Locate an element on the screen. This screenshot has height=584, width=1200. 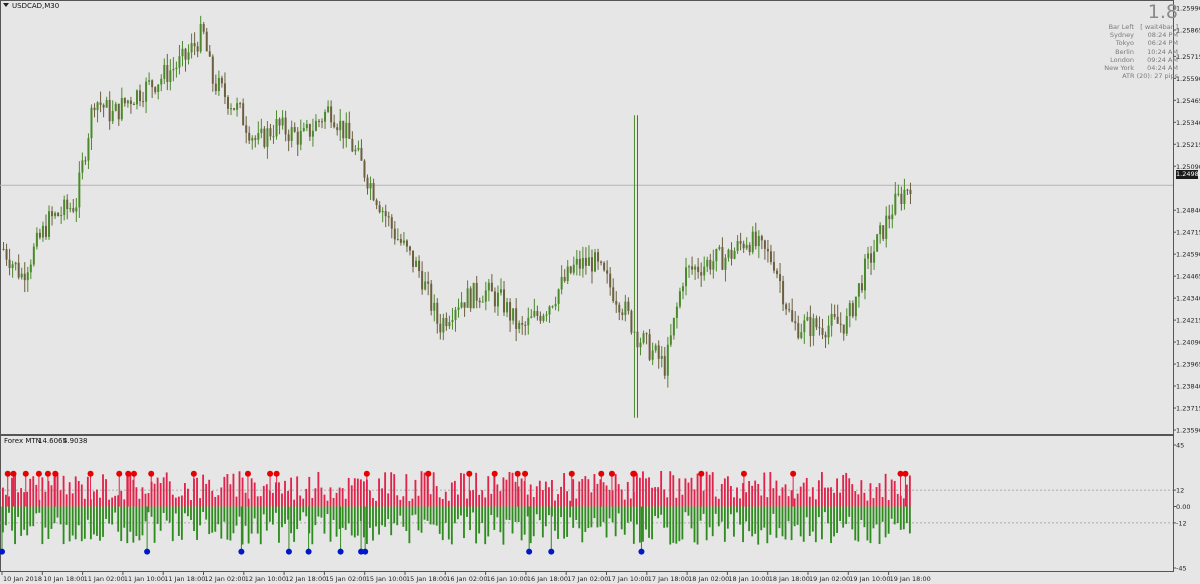
time-tick-label: 15 Jan 18:00 is located at coordinates (426, 579).